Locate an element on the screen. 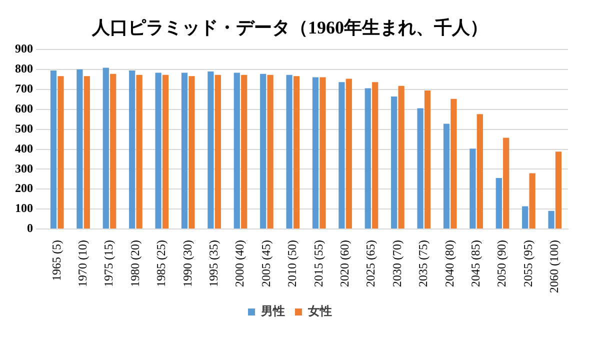 The image size is (600, 340). x-tick-label: 2060 (100) is located at coordinates (554, 267).